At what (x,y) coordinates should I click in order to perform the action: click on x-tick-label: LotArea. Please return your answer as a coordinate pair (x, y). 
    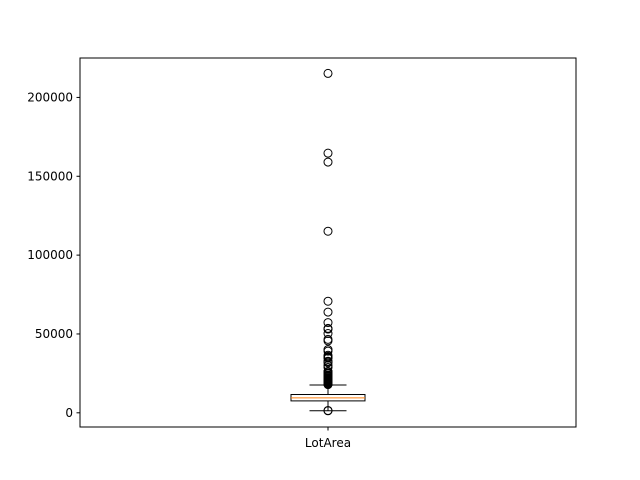
    Looking at the image, I should click on (328, 443).